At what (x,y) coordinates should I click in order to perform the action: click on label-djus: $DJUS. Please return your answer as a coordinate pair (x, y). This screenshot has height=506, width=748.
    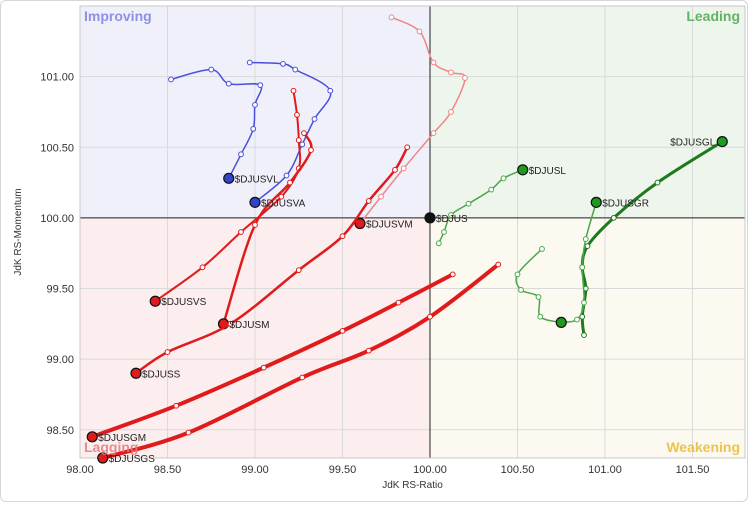
    Looking at the image, I should click on (452, 219).